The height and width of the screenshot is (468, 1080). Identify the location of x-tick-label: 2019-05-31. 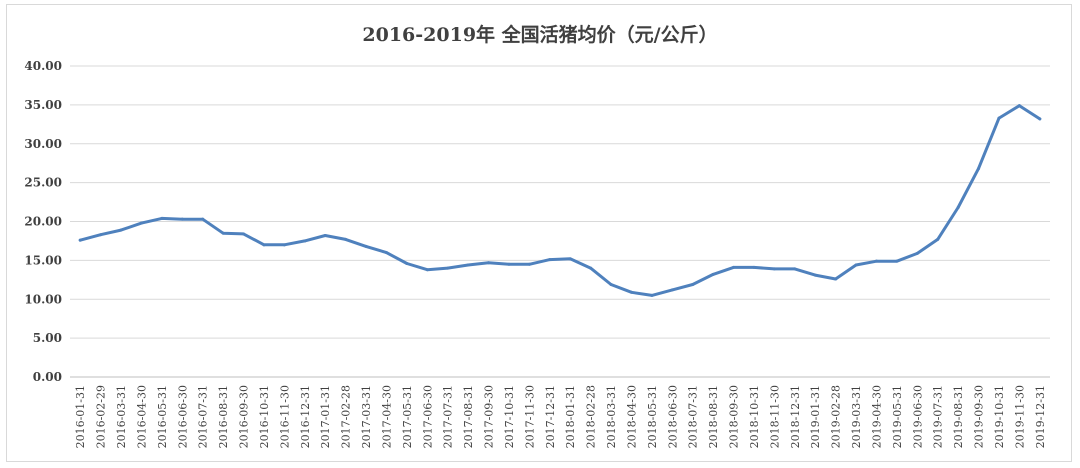
(897, 416).